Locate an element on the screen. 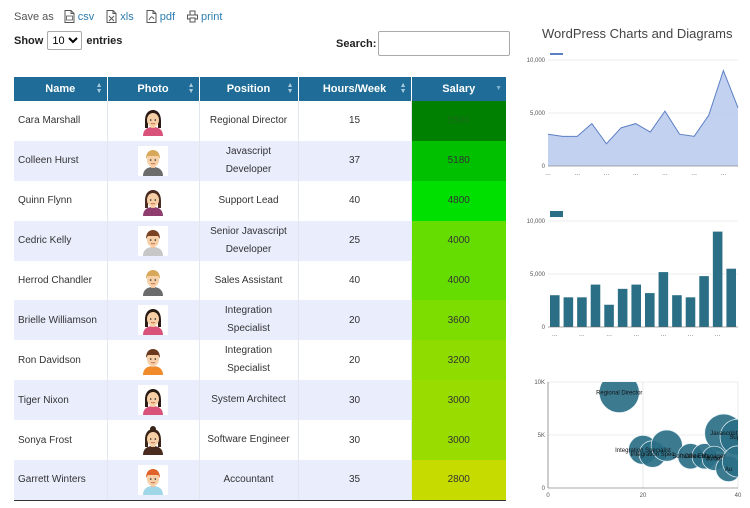 Image resolution: width=750 pixels, height=508 pixels. bubble-label: Suppo is located at coordinates (736, 438).